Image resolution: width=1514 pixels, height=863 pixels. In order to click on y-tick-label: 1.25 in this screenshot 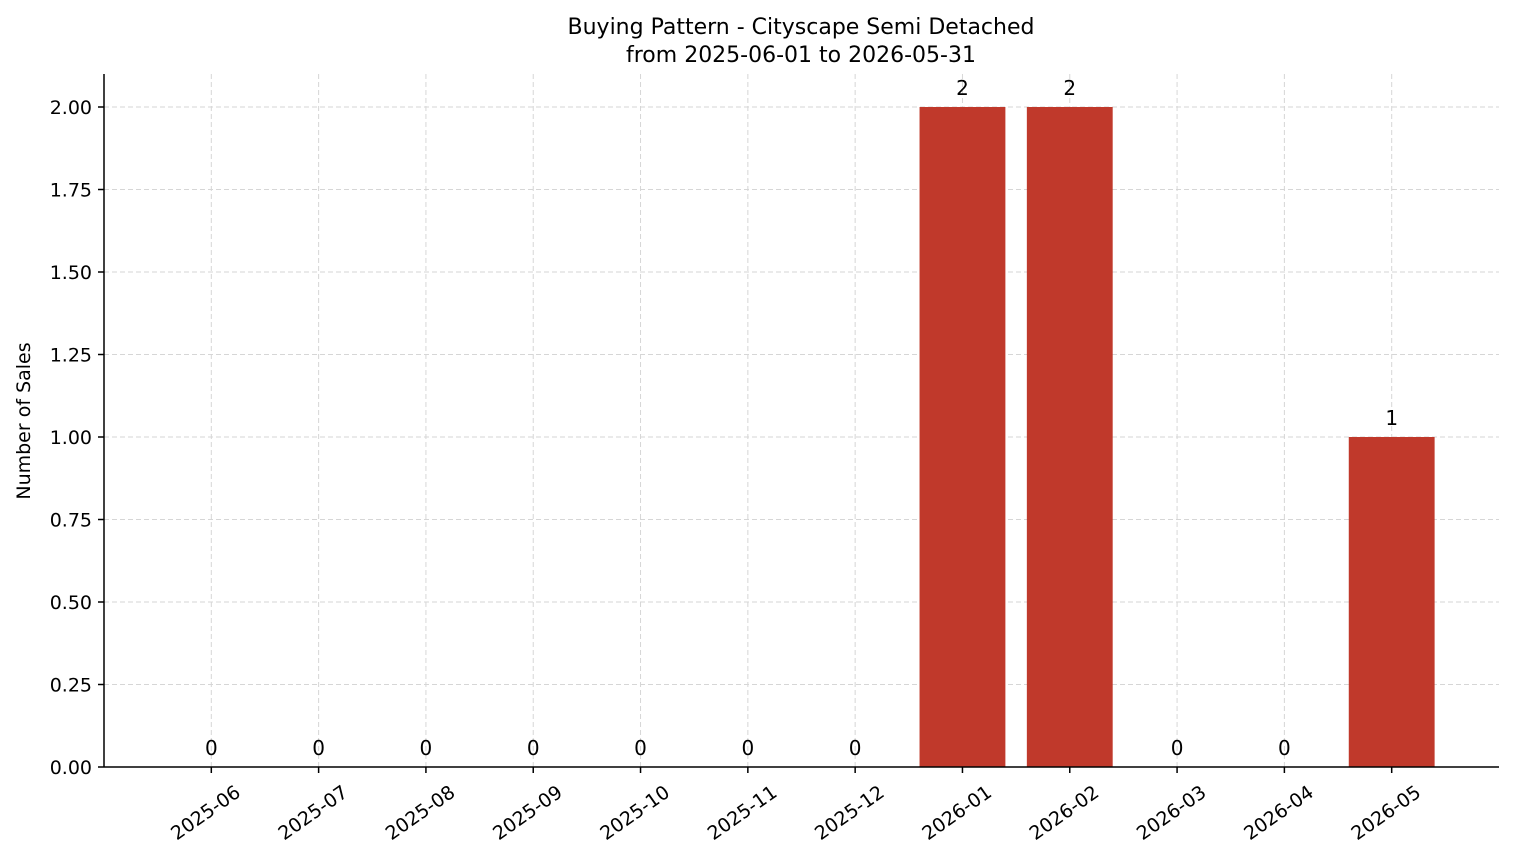, I will do `click(71, 356)`.